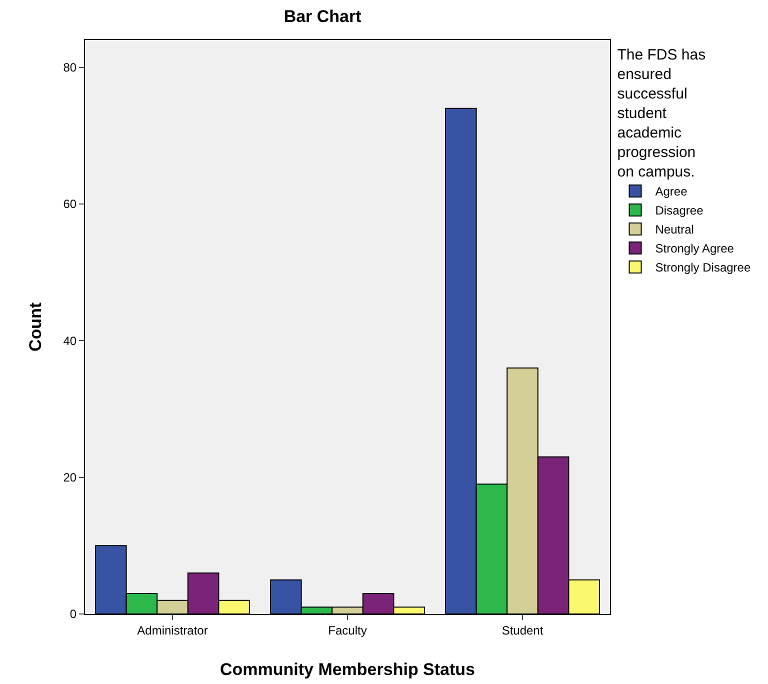  Describe the element at coordinates (348, 669) in the screenshot. I see `x-axis-title: Community Membership Status` at that location.